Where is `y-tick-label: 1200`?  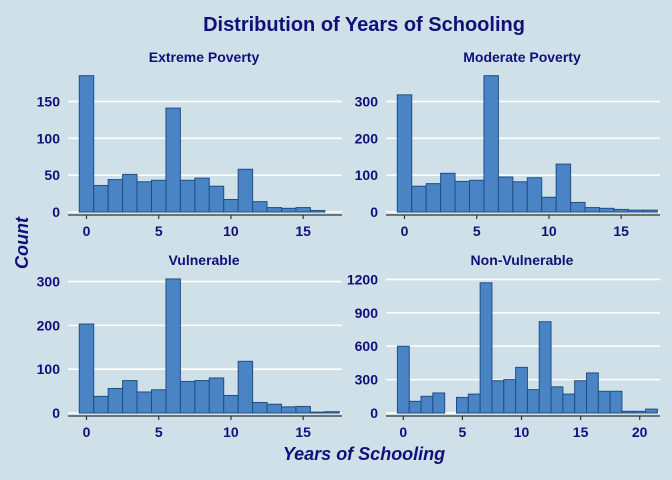 y-tick-label: 1200 is located at coordinates (362, 279).